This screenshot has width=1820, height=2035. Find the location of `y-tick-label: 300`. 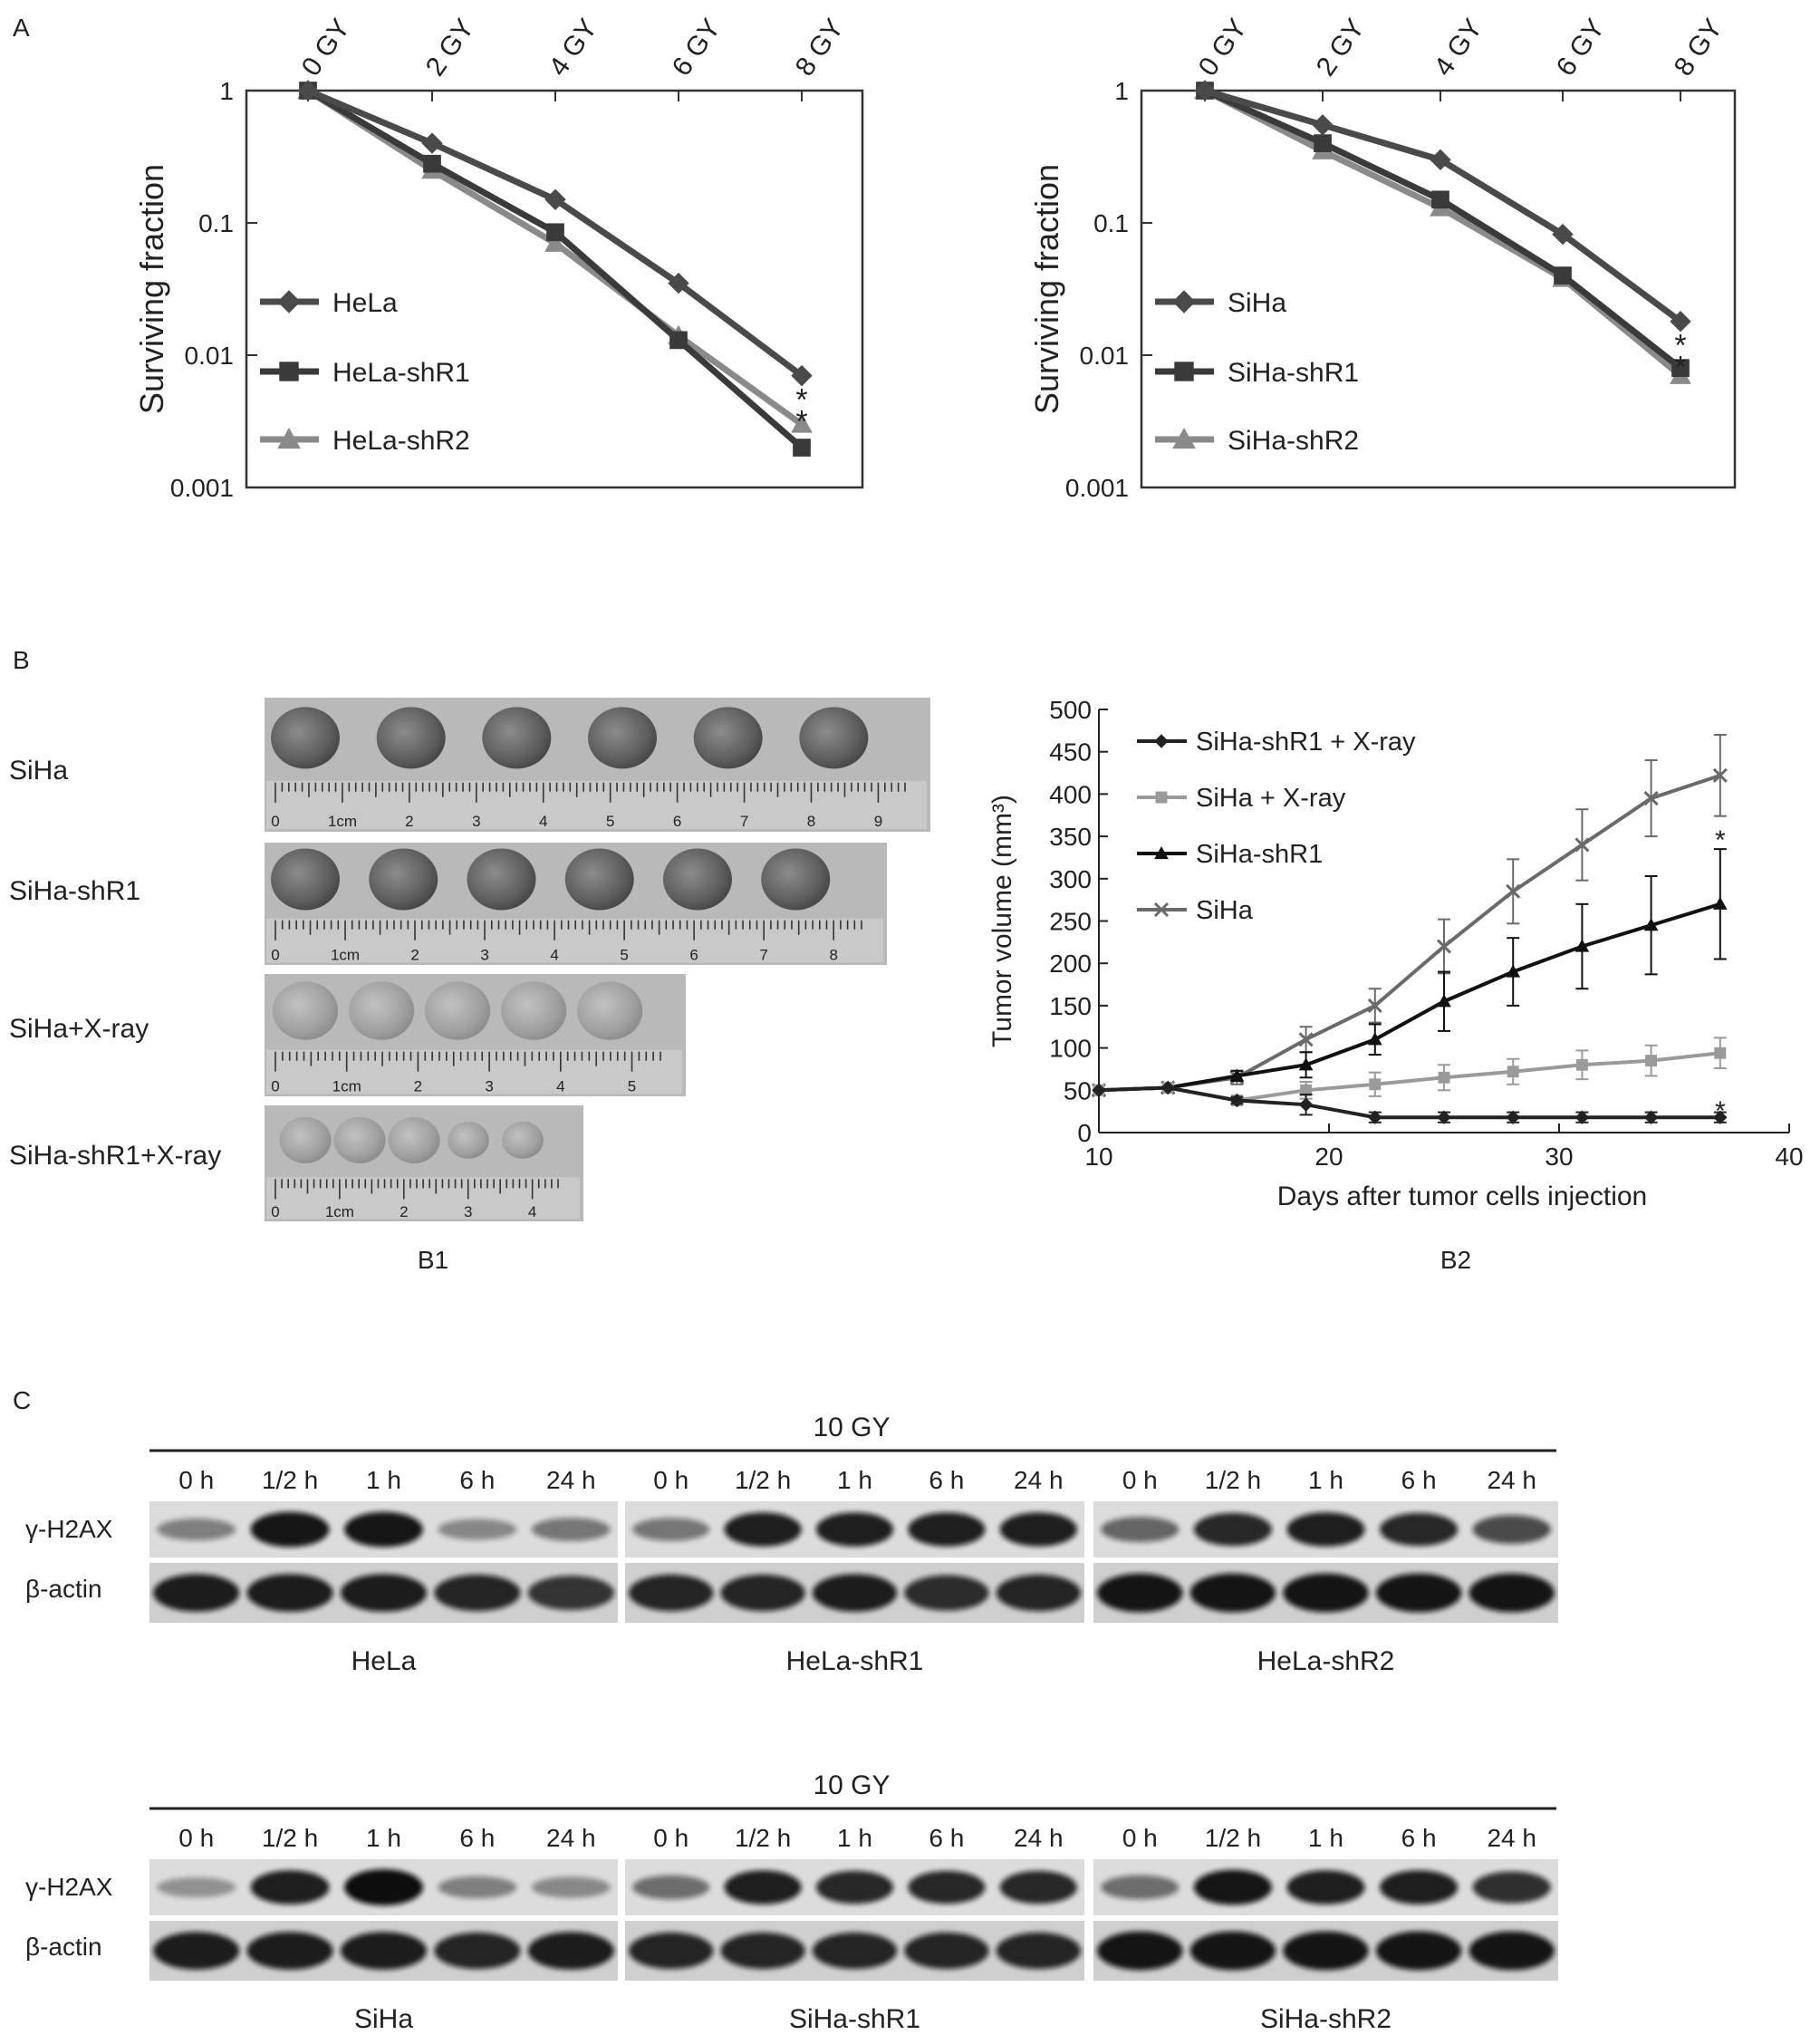

y-tick-label: 300 is located at coordinates (1070, 879).